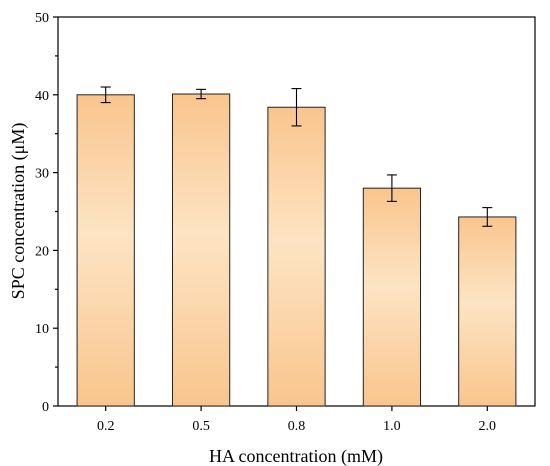 The image size is (550, 466). Describe the element at coordinates (392, 426) in the screenshot. I see `x-tick-label-1.0: 1.0` at that location.